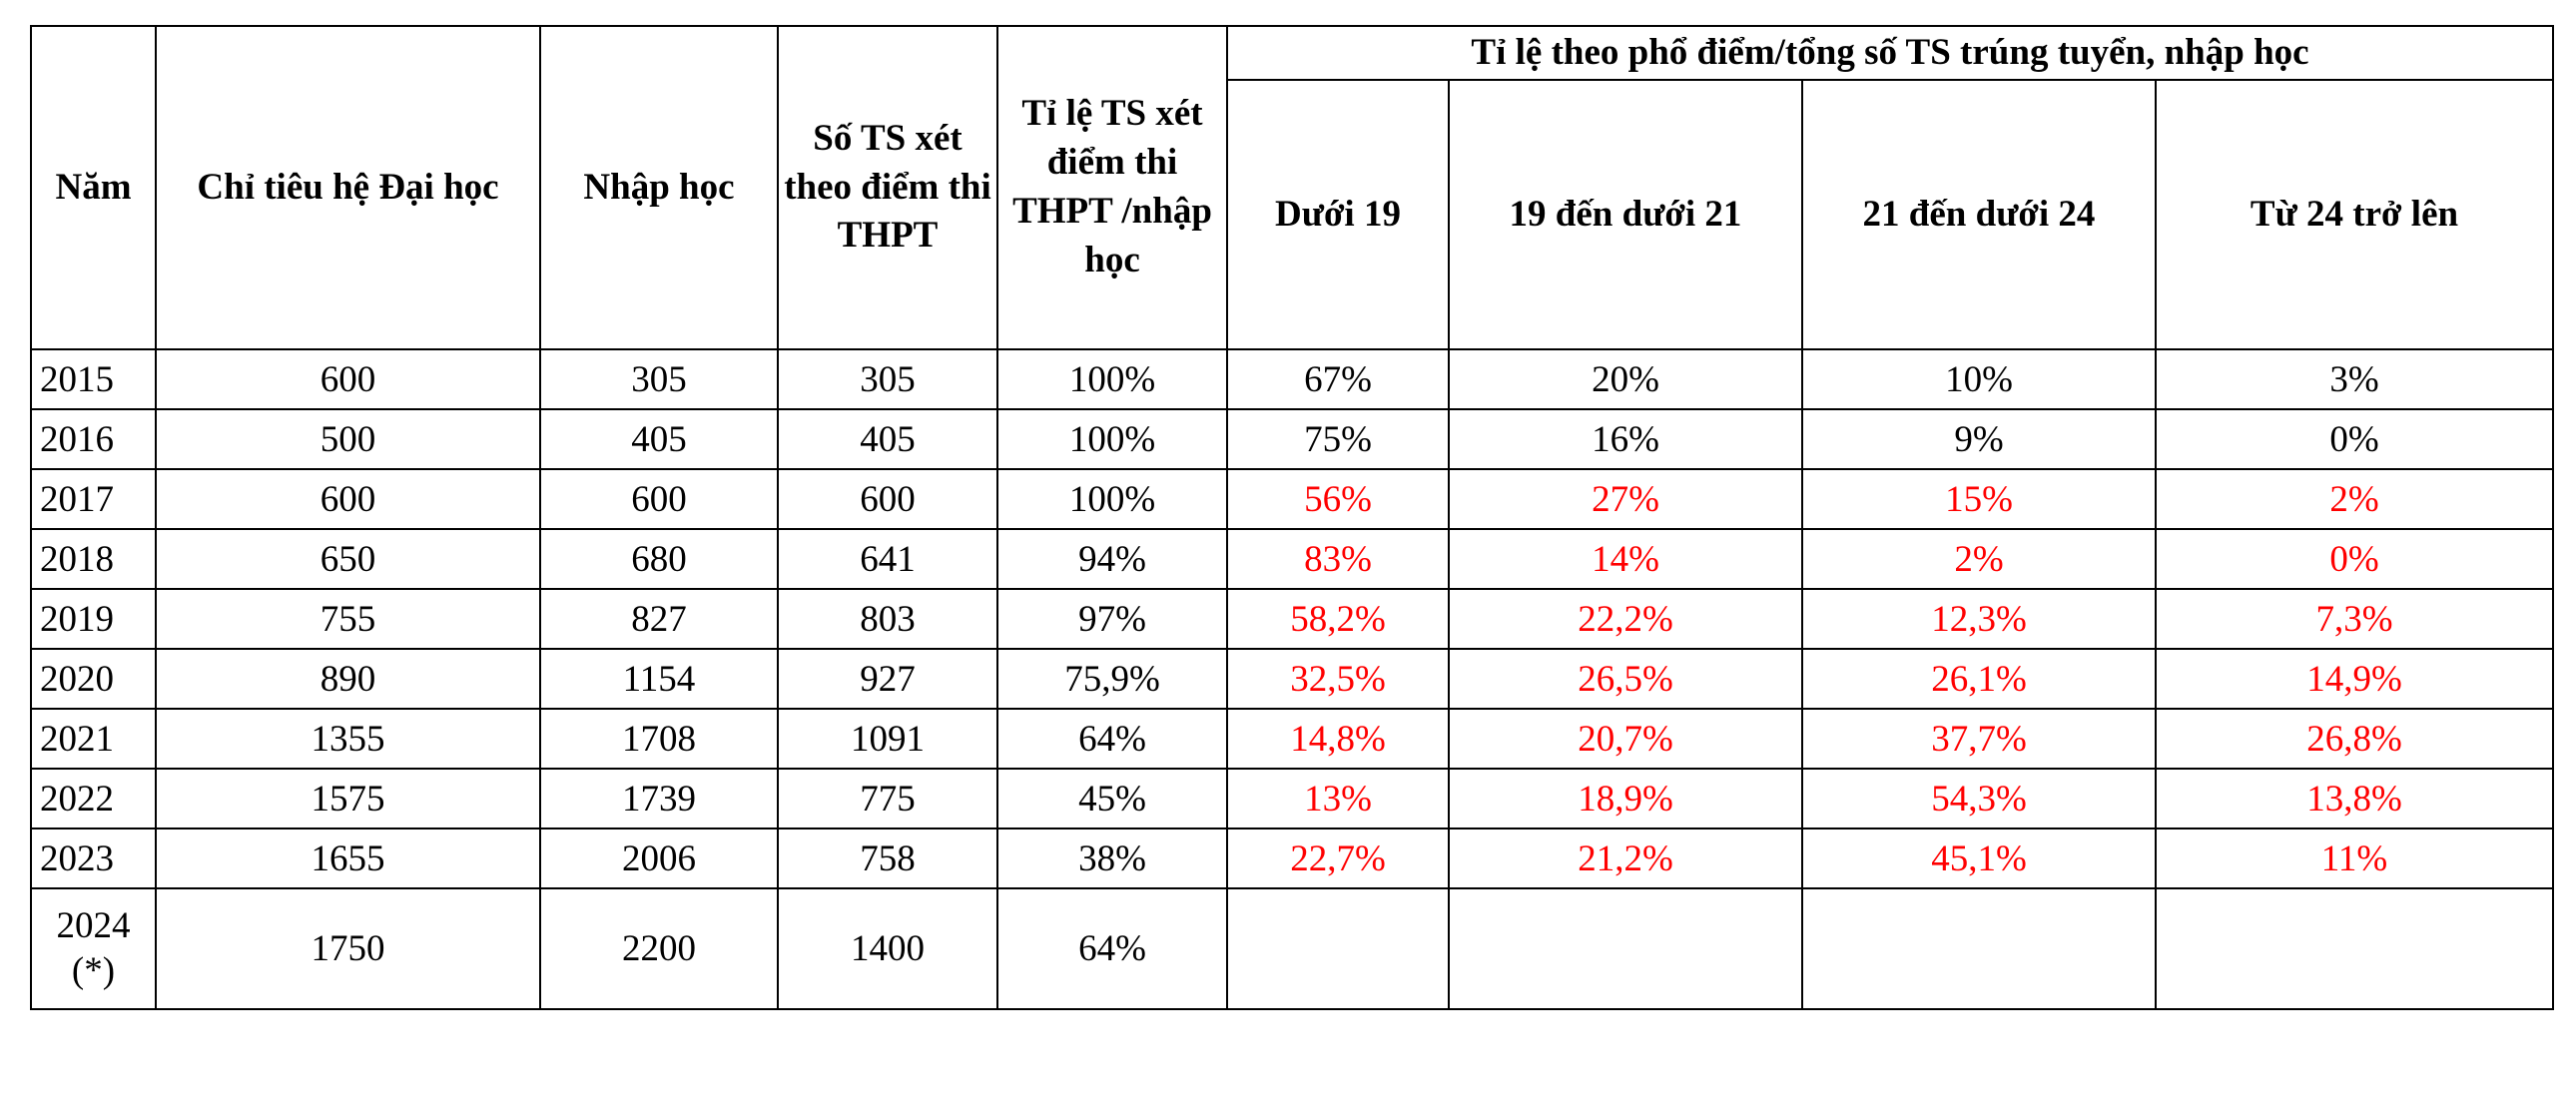 This screenshot has height=1106, width=2576. What do you see at coordinates (887, 679) in the screenshot?
I see `cell-thpt-count: 927` at bounding box center [887, 679].